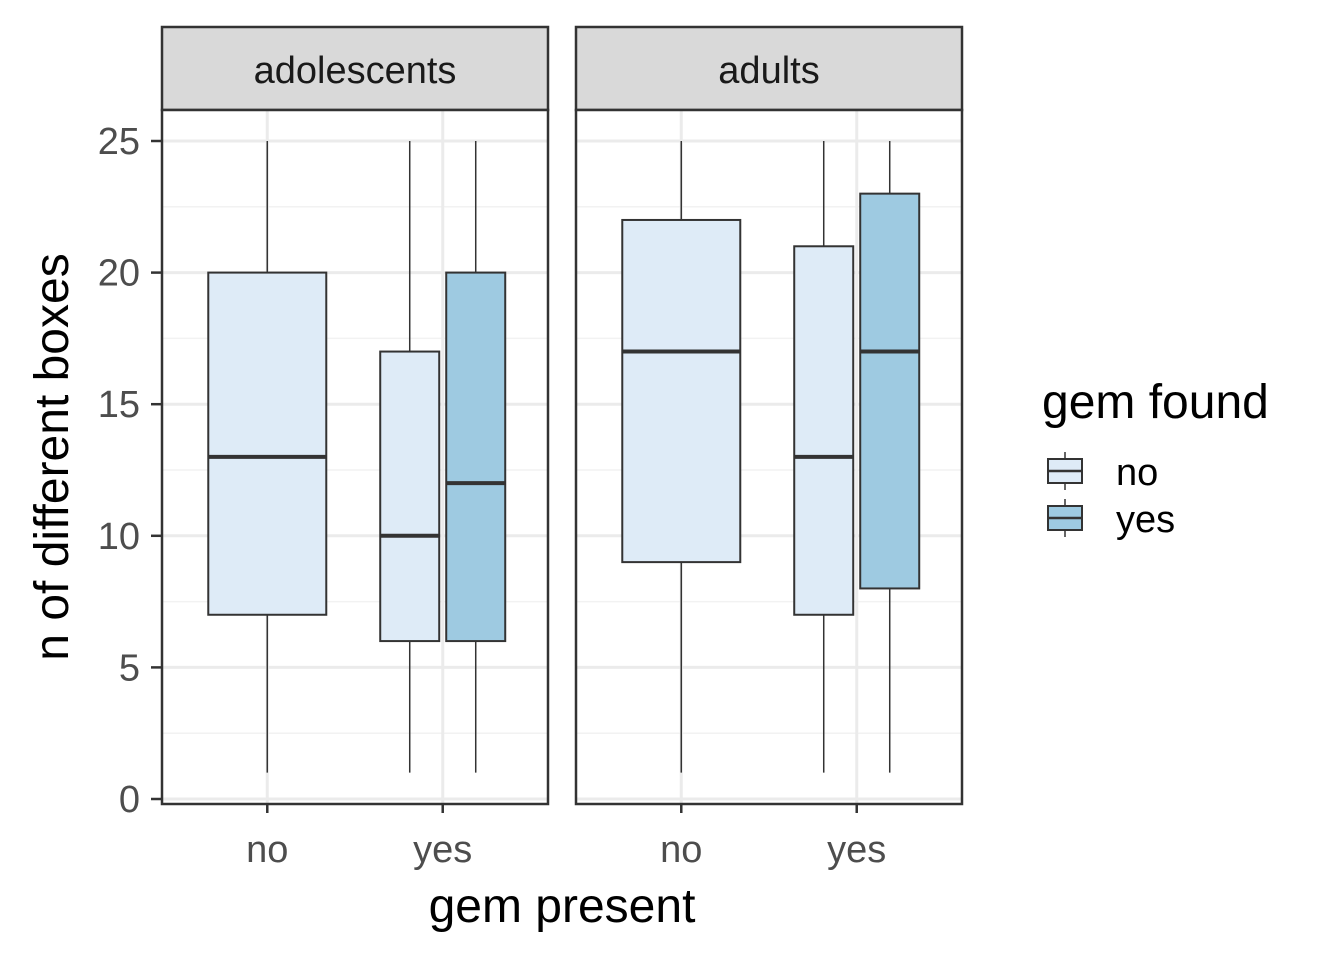 Image resolution: width=1344 pixels, height=960 pixels. Describe the element at coordinates (355, 71) in the screenshot. I see `facet-strip-label: adolescents` at that location.